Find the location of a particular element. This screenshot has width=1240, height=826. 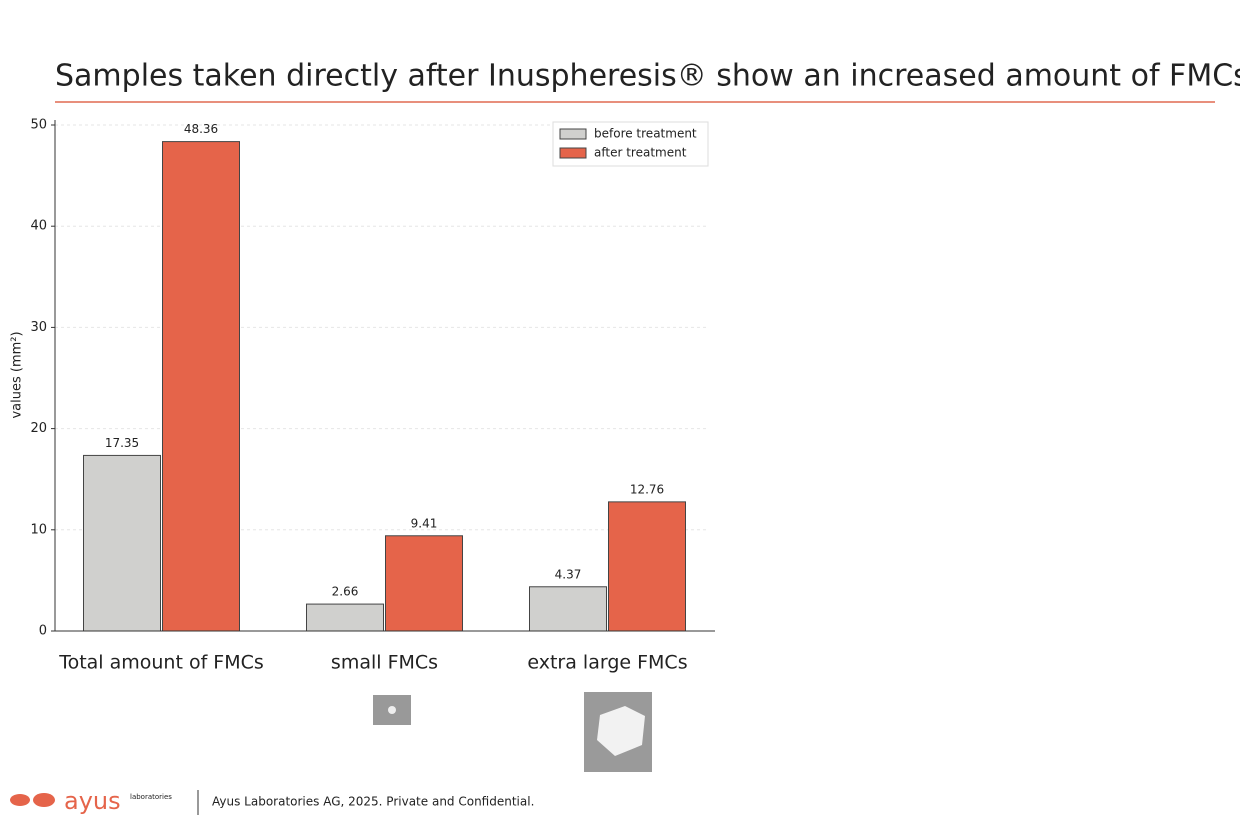

y-axis-label: values (mm²) is located at coordinates (17, 374).